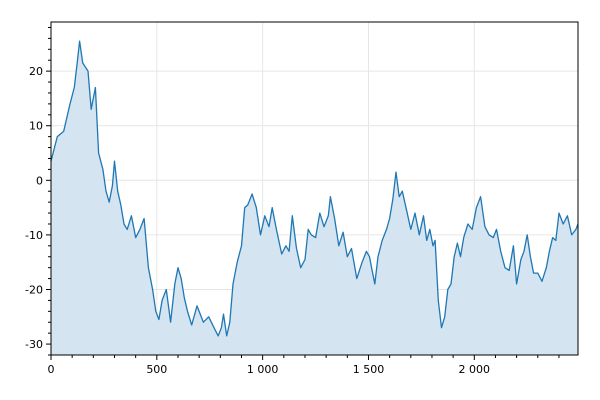 This screenshot has height=400, width=600. Describe the element at coordinates (51, 369) in the screenshot. I see `x-tick-label: 0` at that location.